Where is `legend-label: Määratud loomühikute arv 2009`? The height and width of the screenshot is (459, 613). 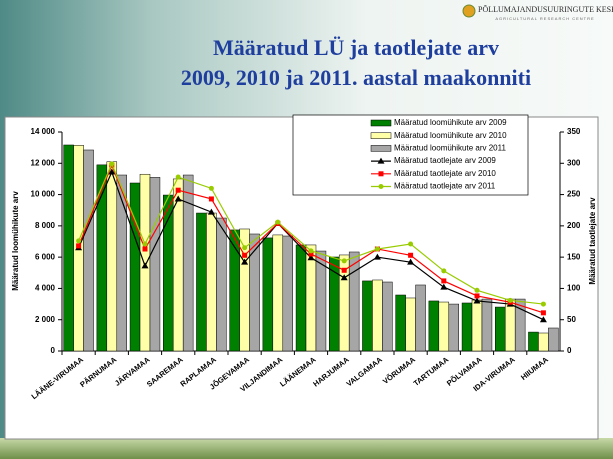 legend-label: Määratud loomühikute arv 2009 is located at coordinates (450, 122).